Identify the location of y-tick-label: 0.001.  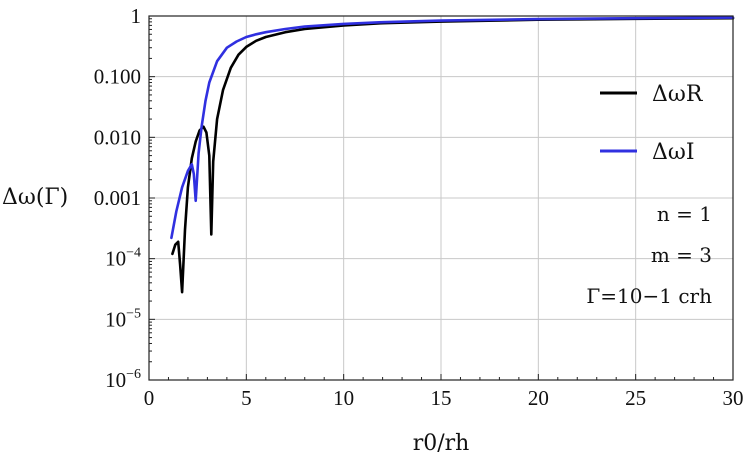
(117, 198).